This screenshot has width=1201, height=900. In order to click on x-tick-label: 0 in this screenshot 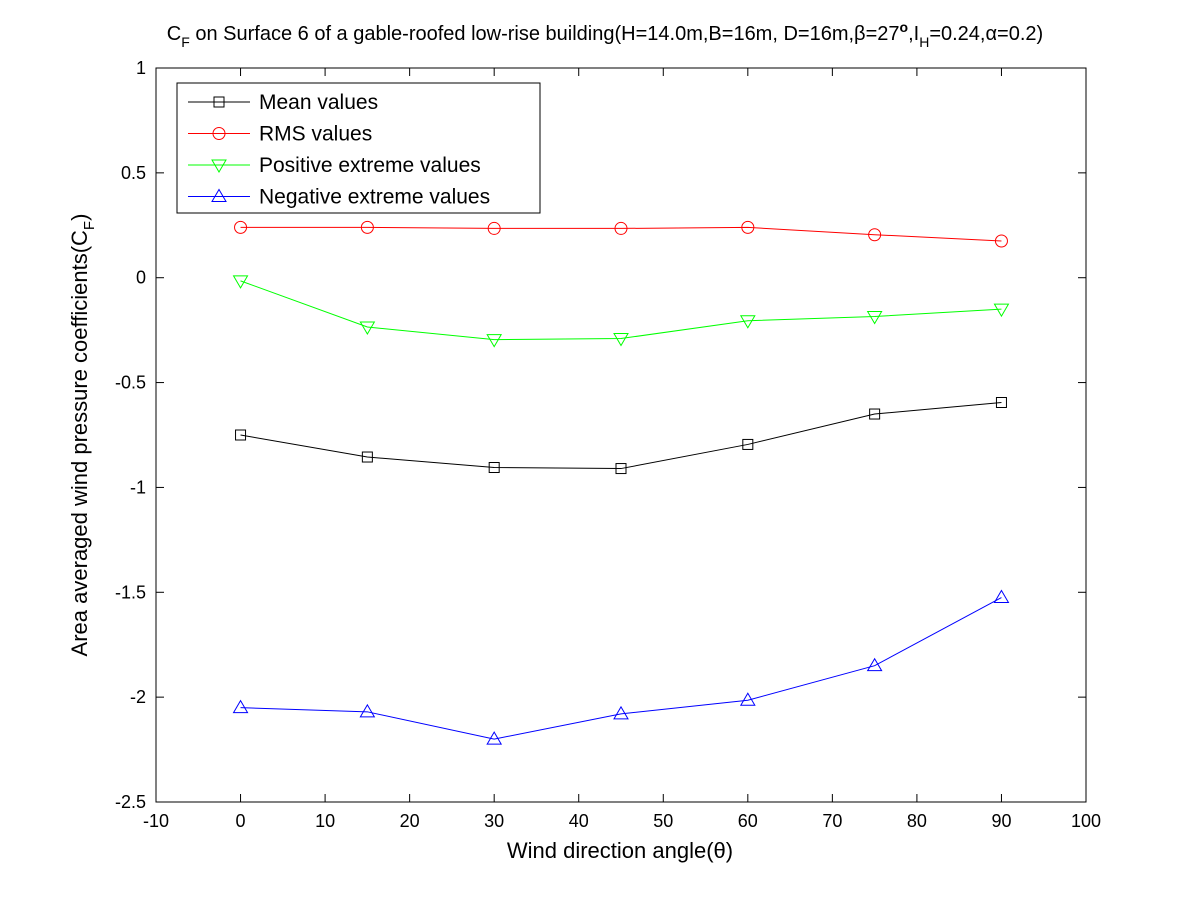, I will do `click(241, 821)`.